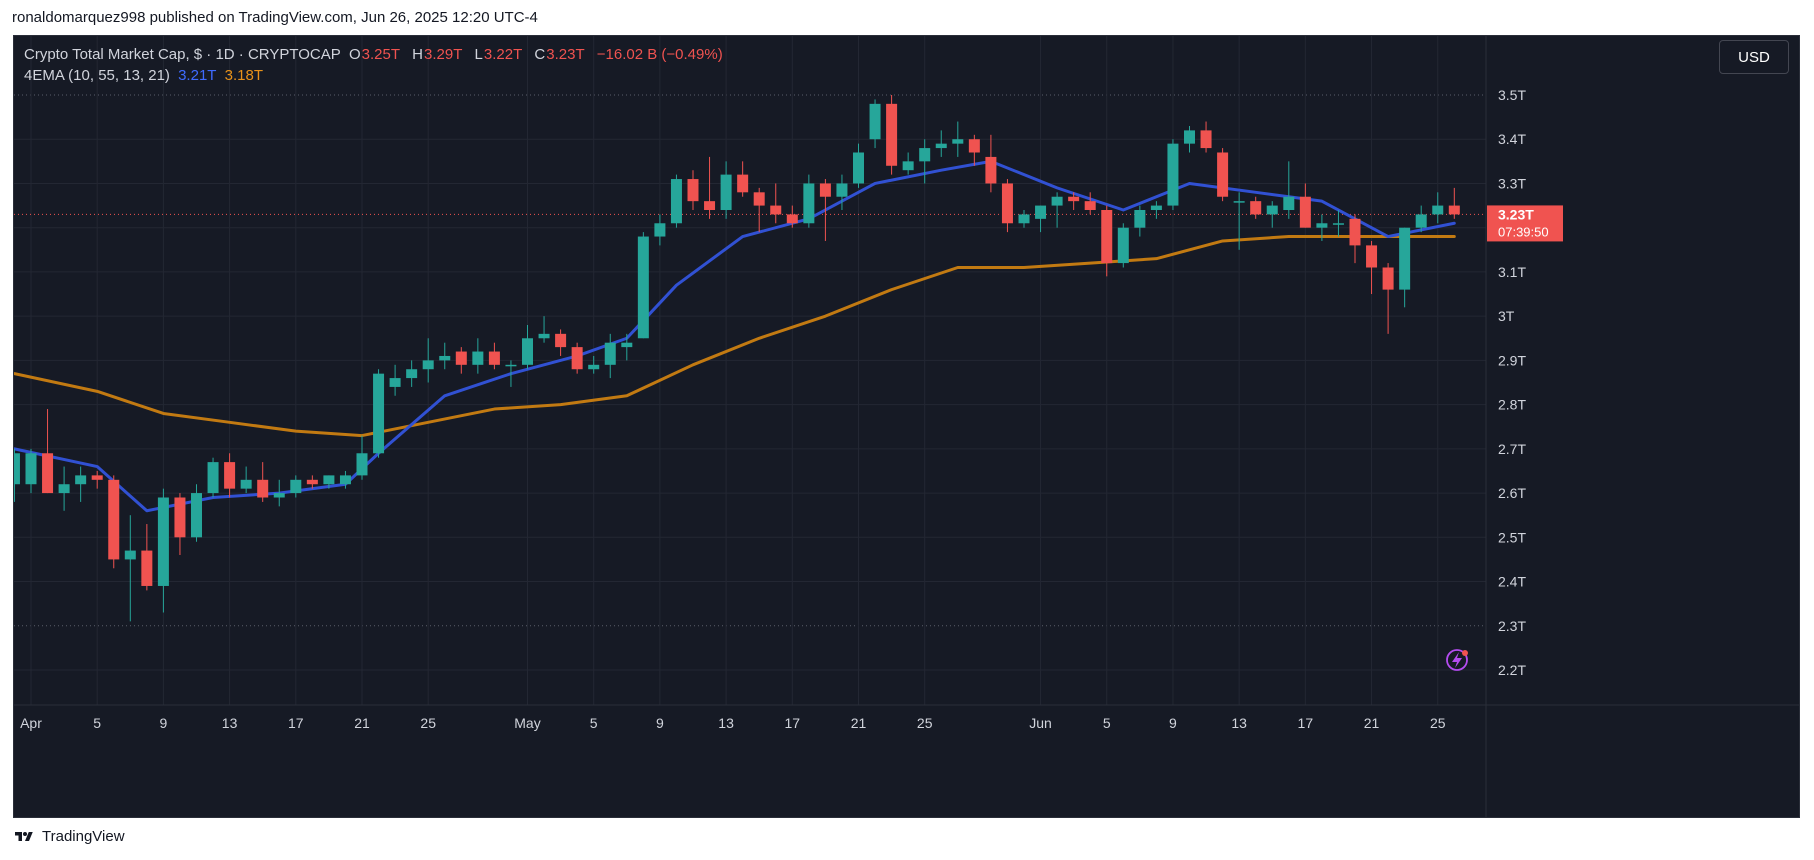 This screenshot has width=1814, height=860. Describe the element at coordinates (197, 75) in the screenshot. I see `ema-fast-value: 3.21T` at that location.